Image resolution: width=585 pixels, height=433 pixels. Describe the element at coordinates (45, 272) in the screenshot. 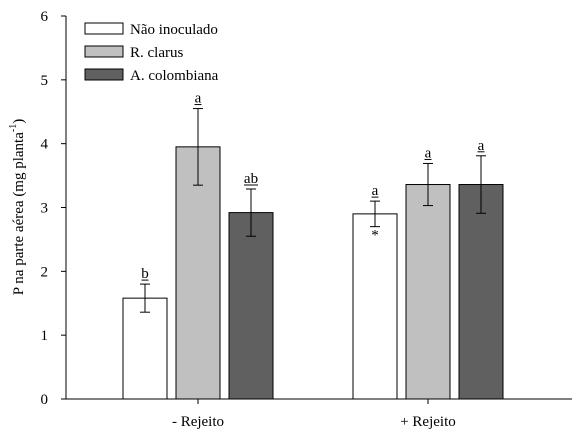

I see `y-tick-label: 2` at that location.